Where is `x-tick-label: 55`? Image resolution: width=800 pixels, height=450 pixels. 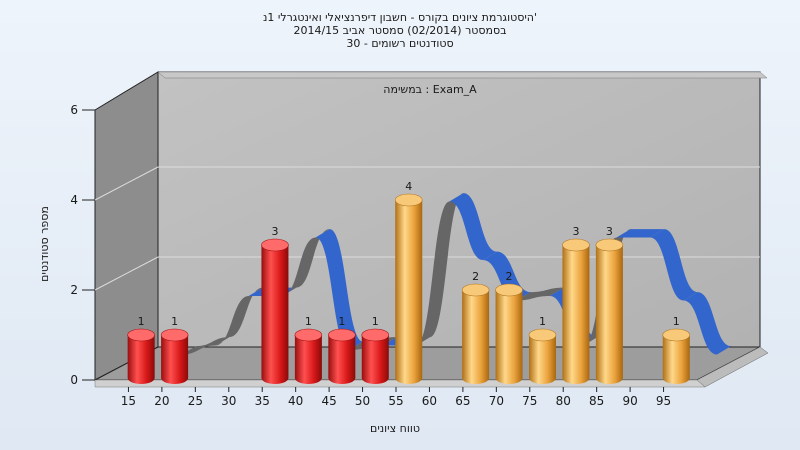
x-tick-label: 55 is located at coordinates (395, 401).